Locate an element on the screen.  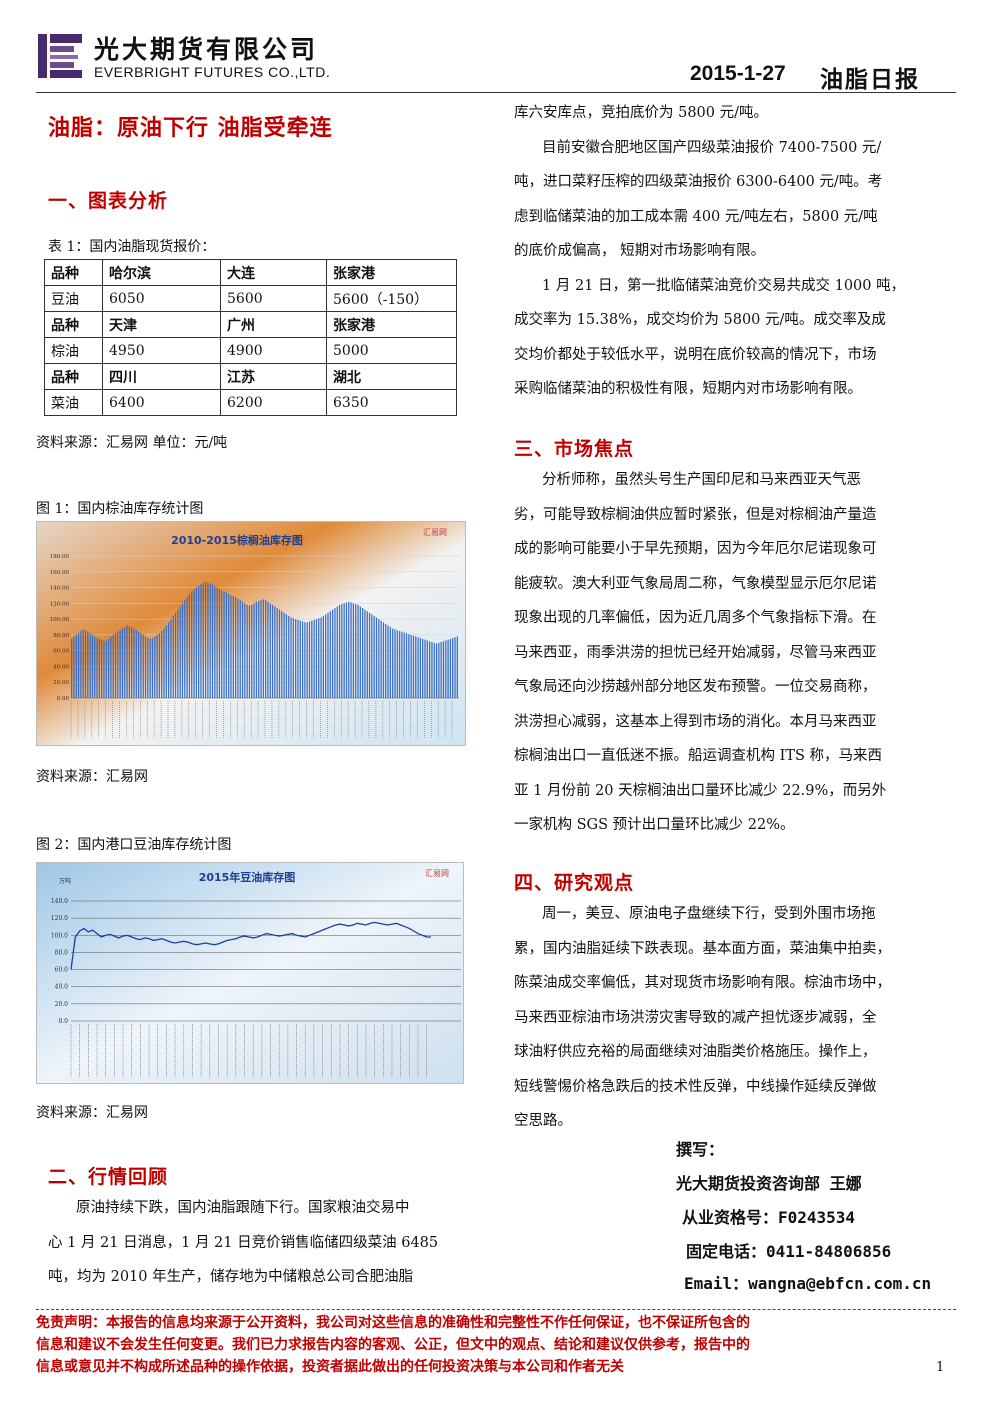
series-line is located at coordinates (250, 945).